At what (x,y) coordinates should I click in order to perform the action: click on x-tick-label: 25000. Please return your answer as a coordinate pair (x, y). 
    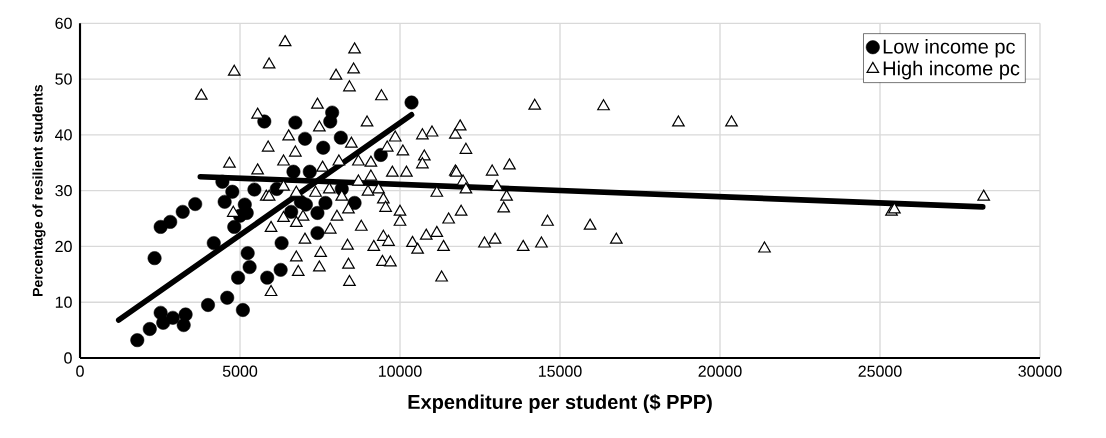
    Looking at the image, I should click on (880, 371).